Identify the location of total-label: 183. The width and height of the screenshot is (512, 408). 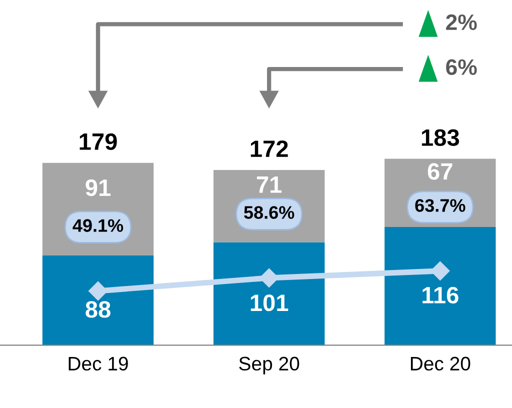
(440, 137).